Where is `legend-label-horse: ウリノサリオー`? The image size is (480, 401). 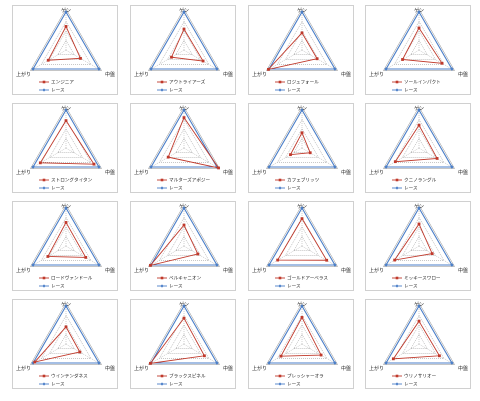
legend-label-horse: ウリノサリオー is located at coordinates (420, 376).